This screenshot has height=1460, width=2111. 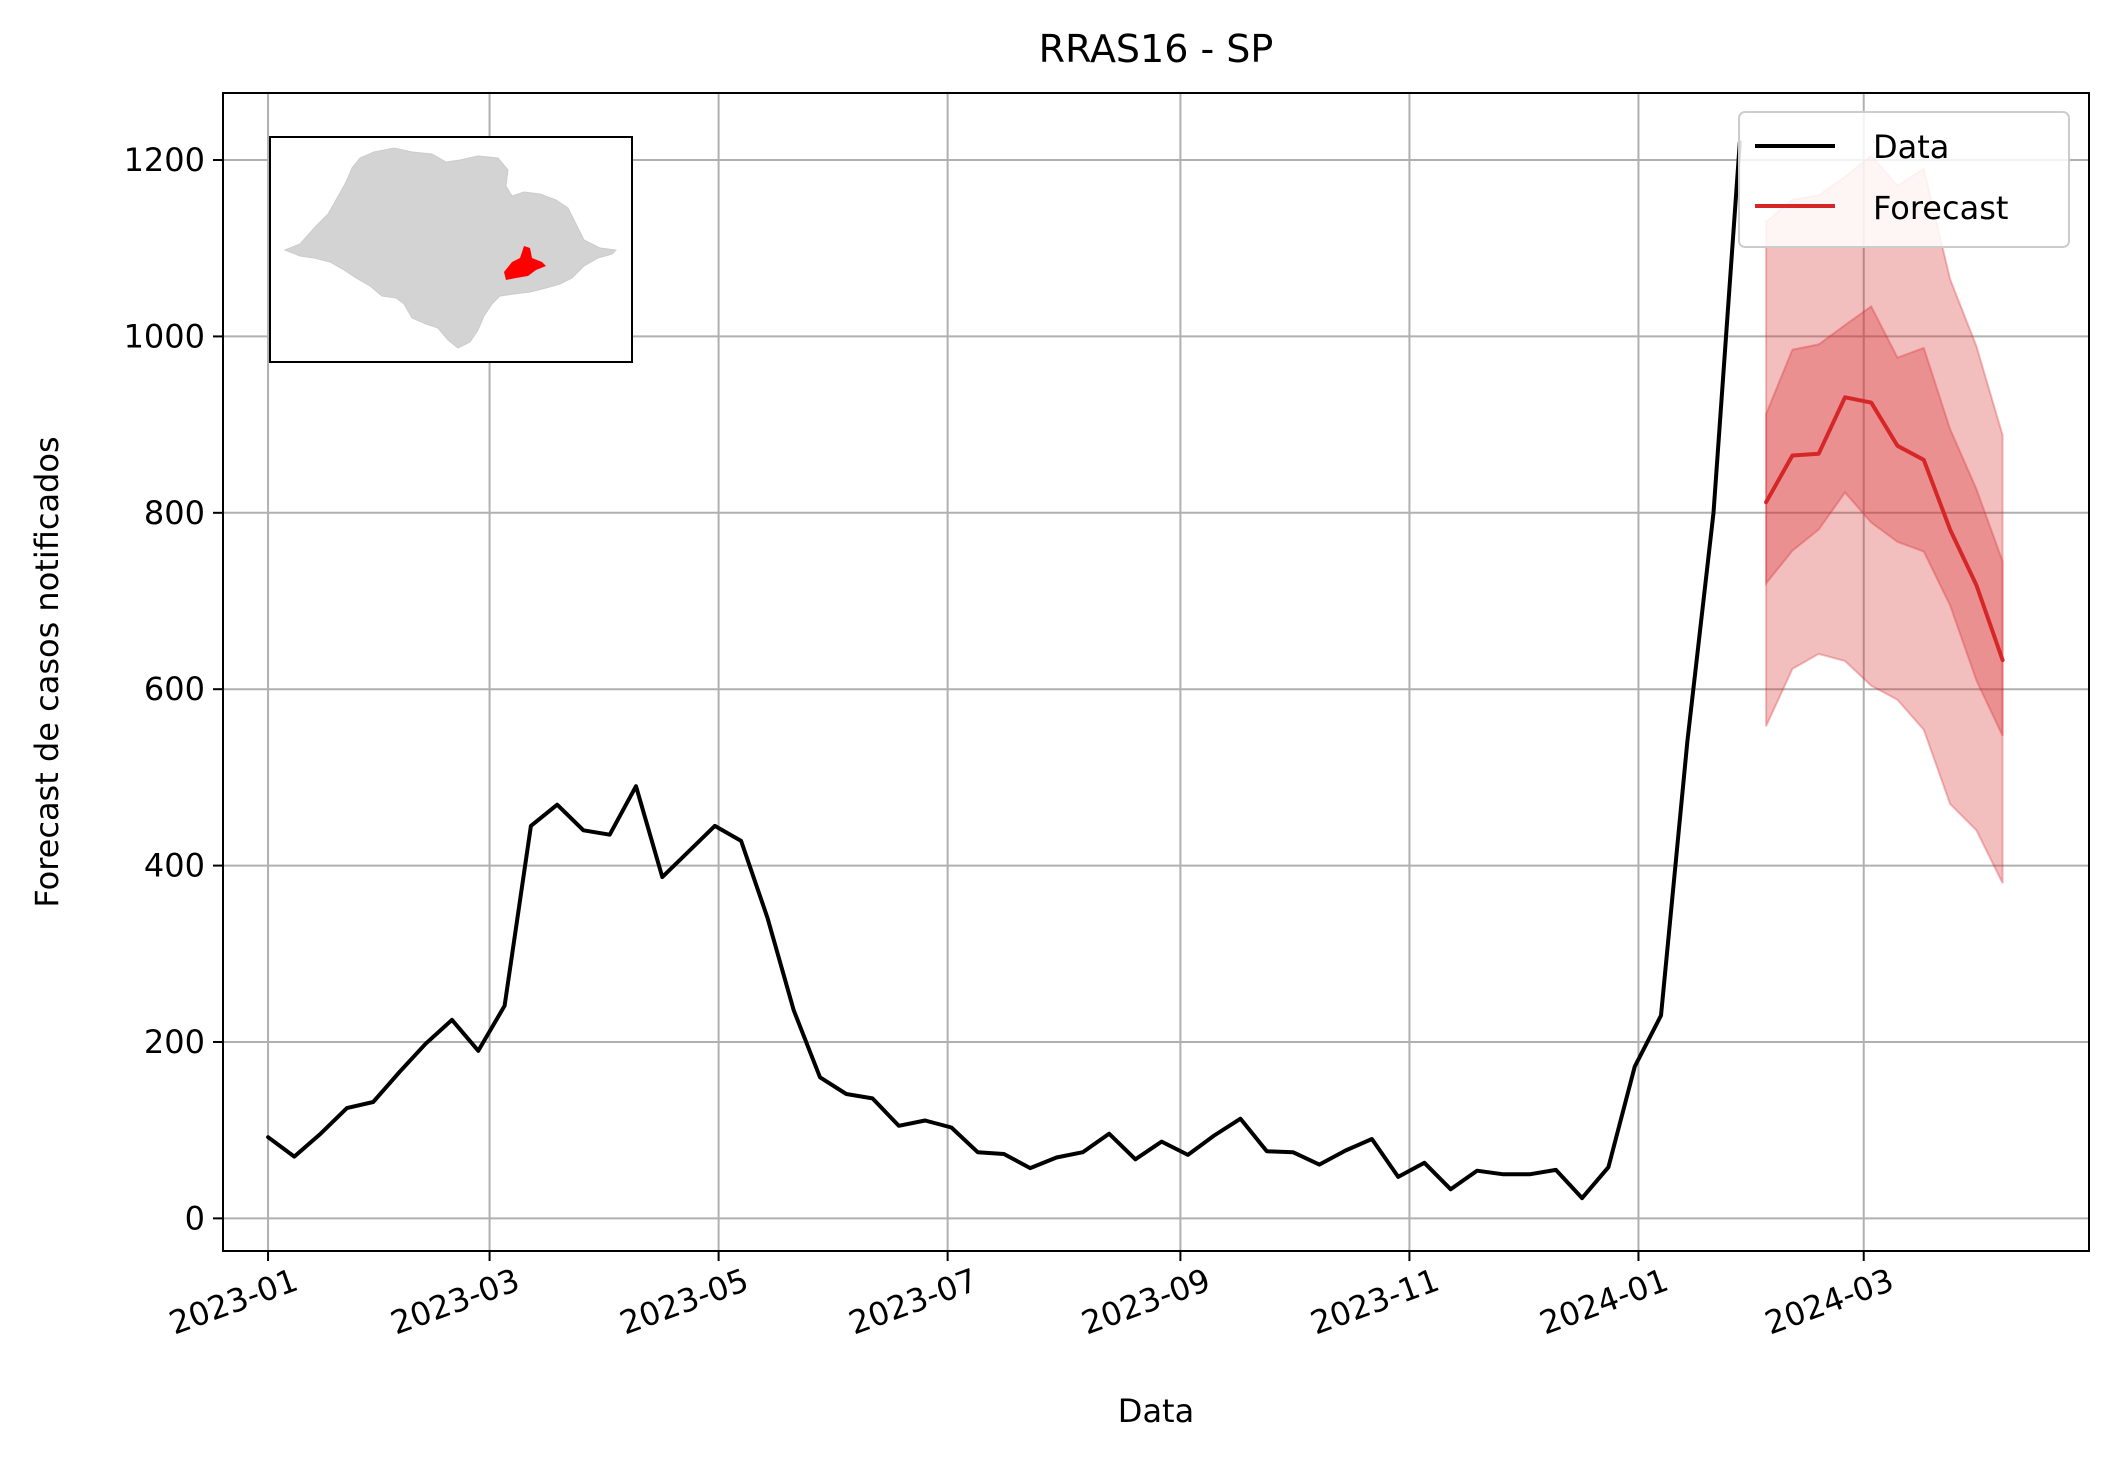 I want to click on inset-map, so click(x=451, y=249).